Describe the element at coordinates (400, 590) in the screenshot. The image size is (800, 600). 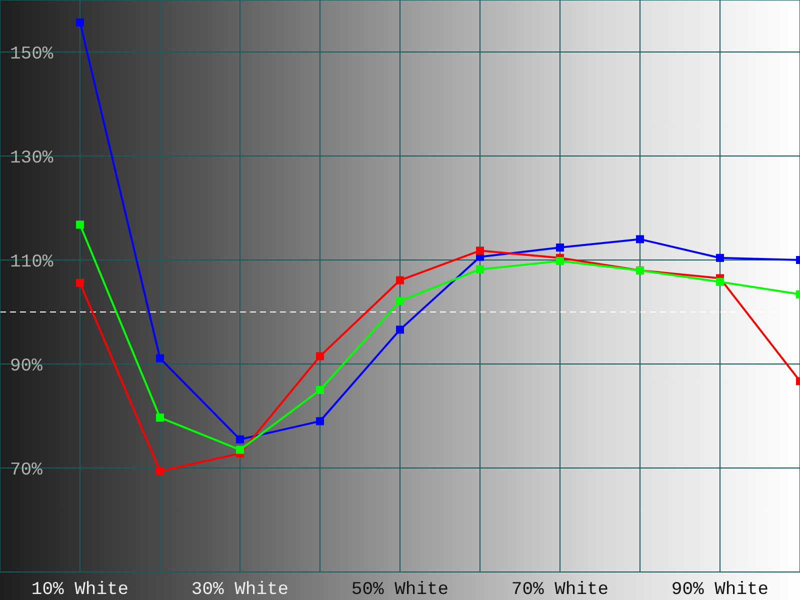
I see `x-tick-label: 50% White` at that location.